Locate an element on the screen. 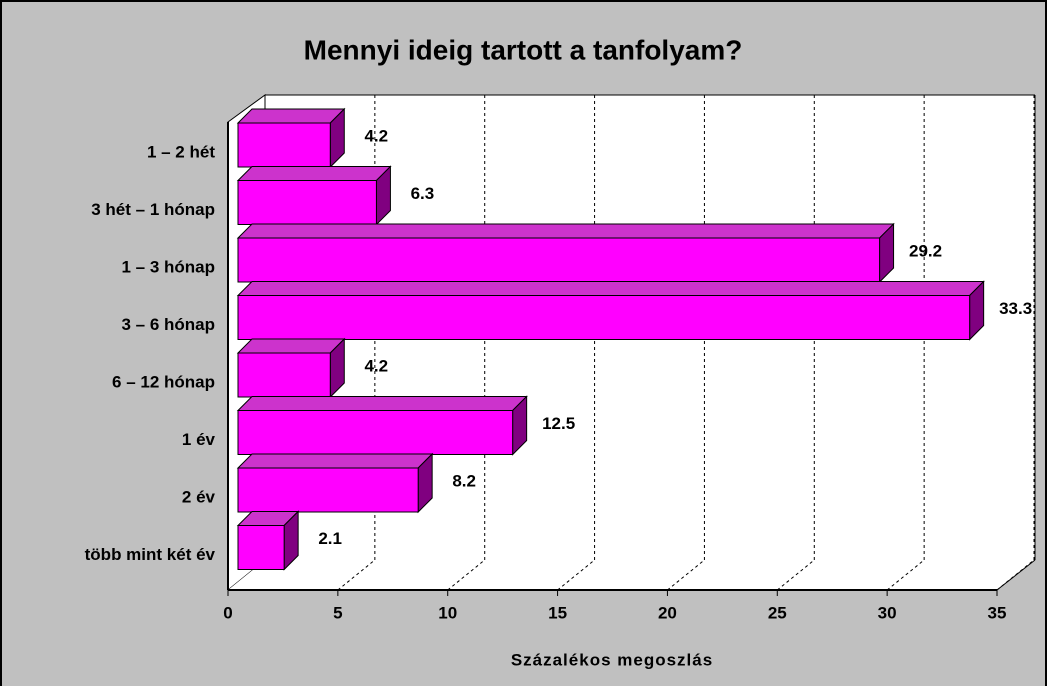 The width and height of the screenshot is (1047, 686). y-tick-label: 1 év is located at coordinates (199, 439).